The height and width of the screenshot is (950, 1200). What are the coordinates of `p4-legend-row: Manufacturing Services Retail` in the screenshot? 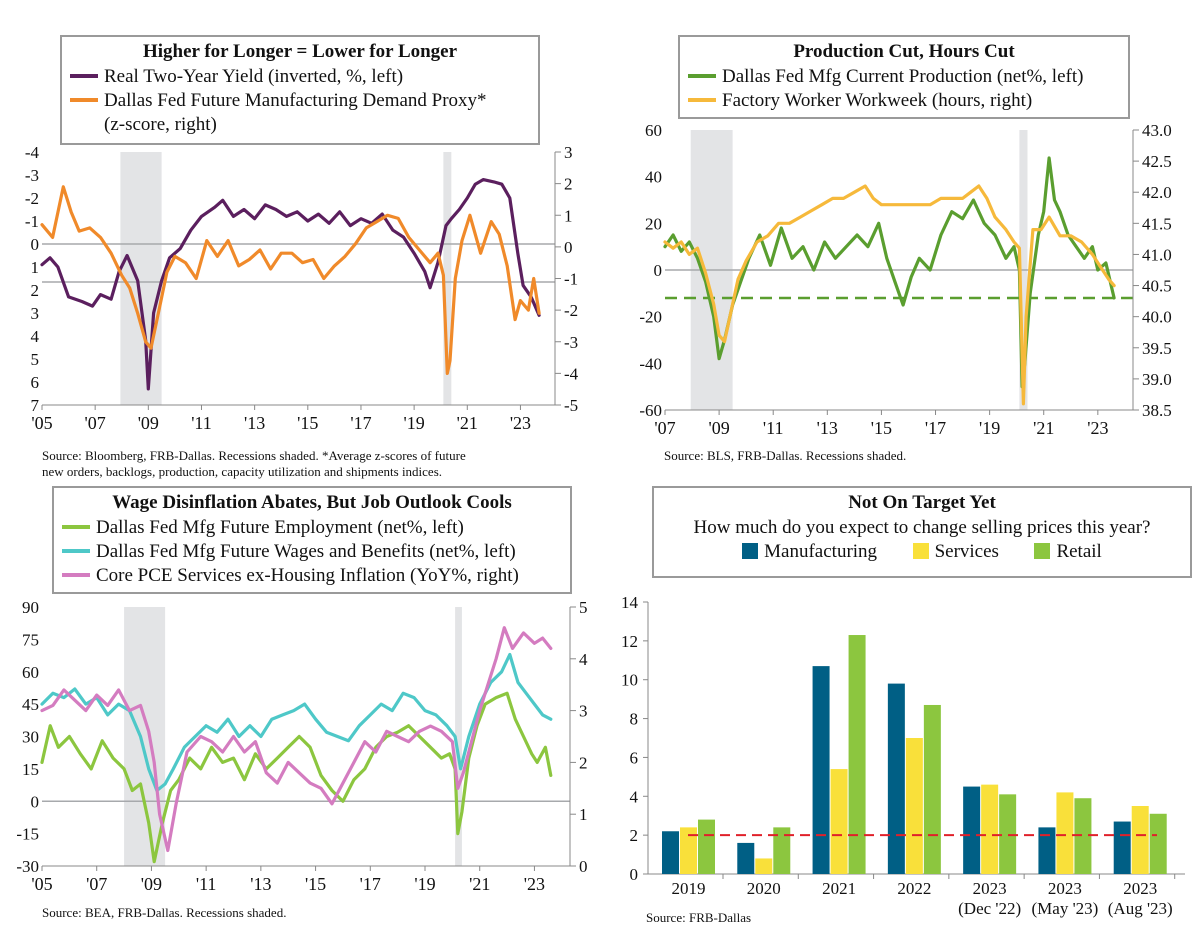 It's located at (922, 552).